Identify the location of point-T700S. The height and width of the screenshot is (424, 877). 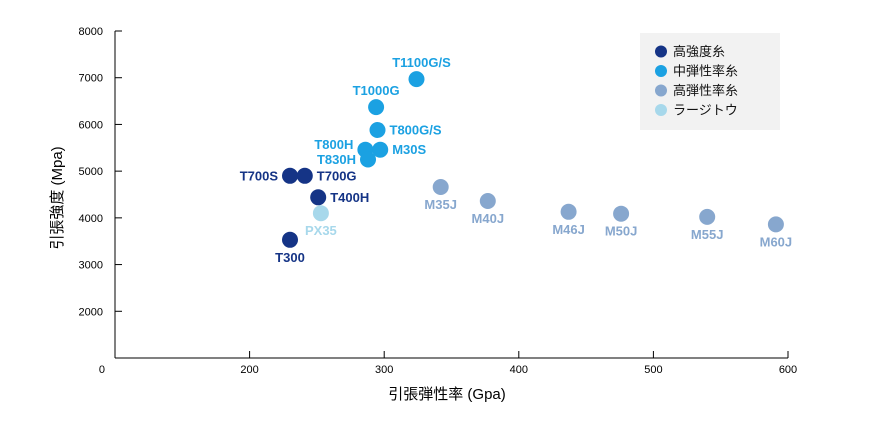
(290, 175).